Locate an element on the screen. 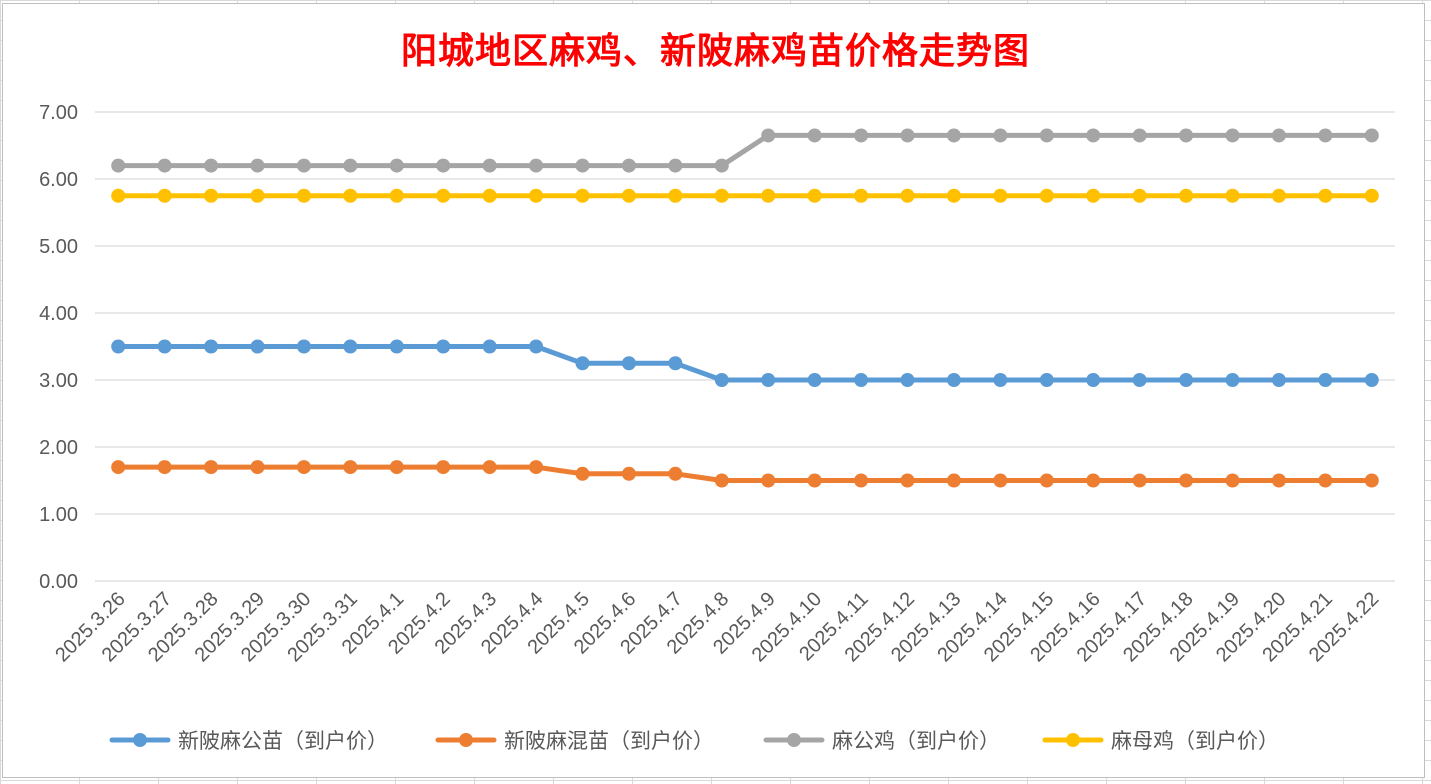 The image size is (1431, 784). legend-item-2: 新陂麻混苗（到户价） is located at coordinates (574, 741).